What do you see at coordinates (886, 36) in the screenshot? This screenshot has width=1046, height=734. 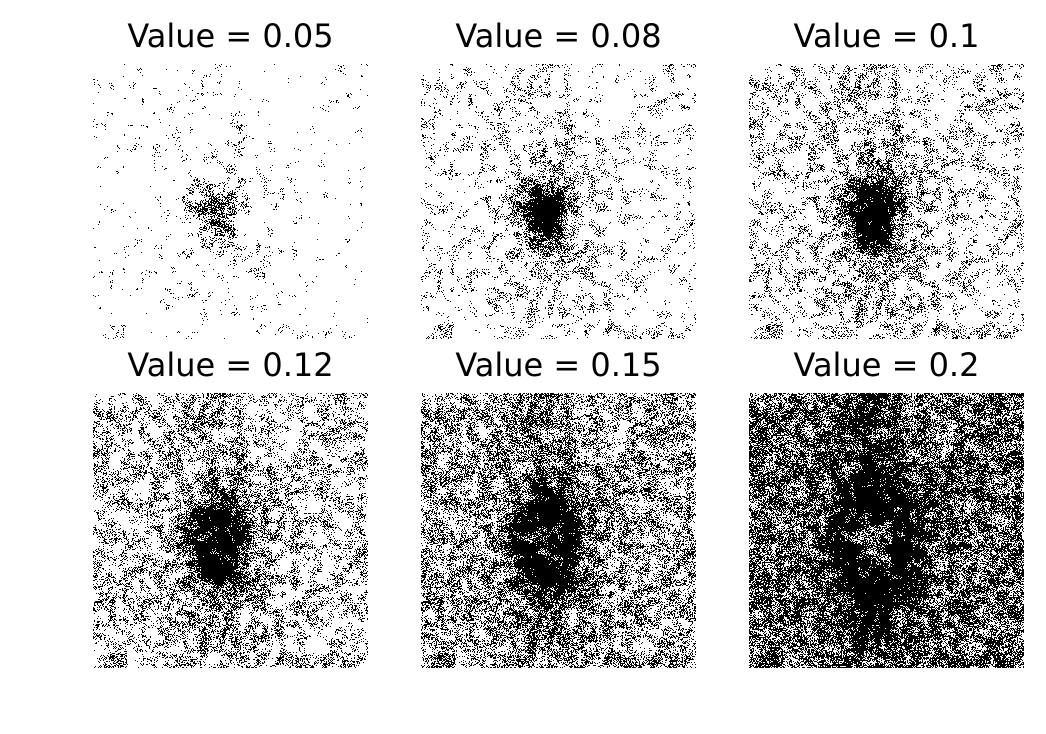 I see `panel-title: Value = 0.1` at bounding box center [886, 36].